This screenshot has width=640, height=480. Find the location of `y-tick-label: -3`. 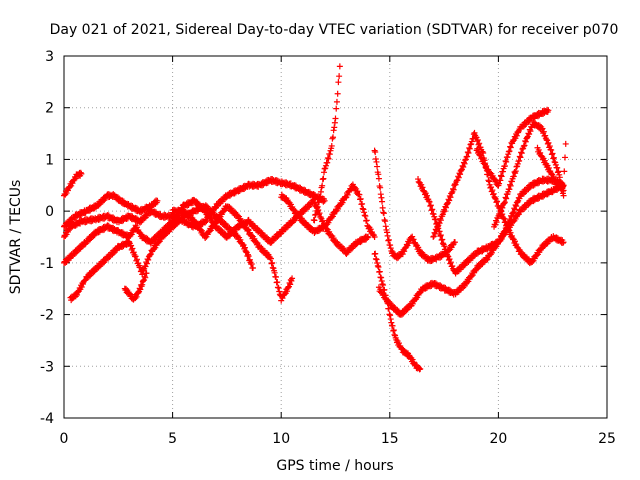

y-tick-label: -3 is located at coordinates (47, 367).